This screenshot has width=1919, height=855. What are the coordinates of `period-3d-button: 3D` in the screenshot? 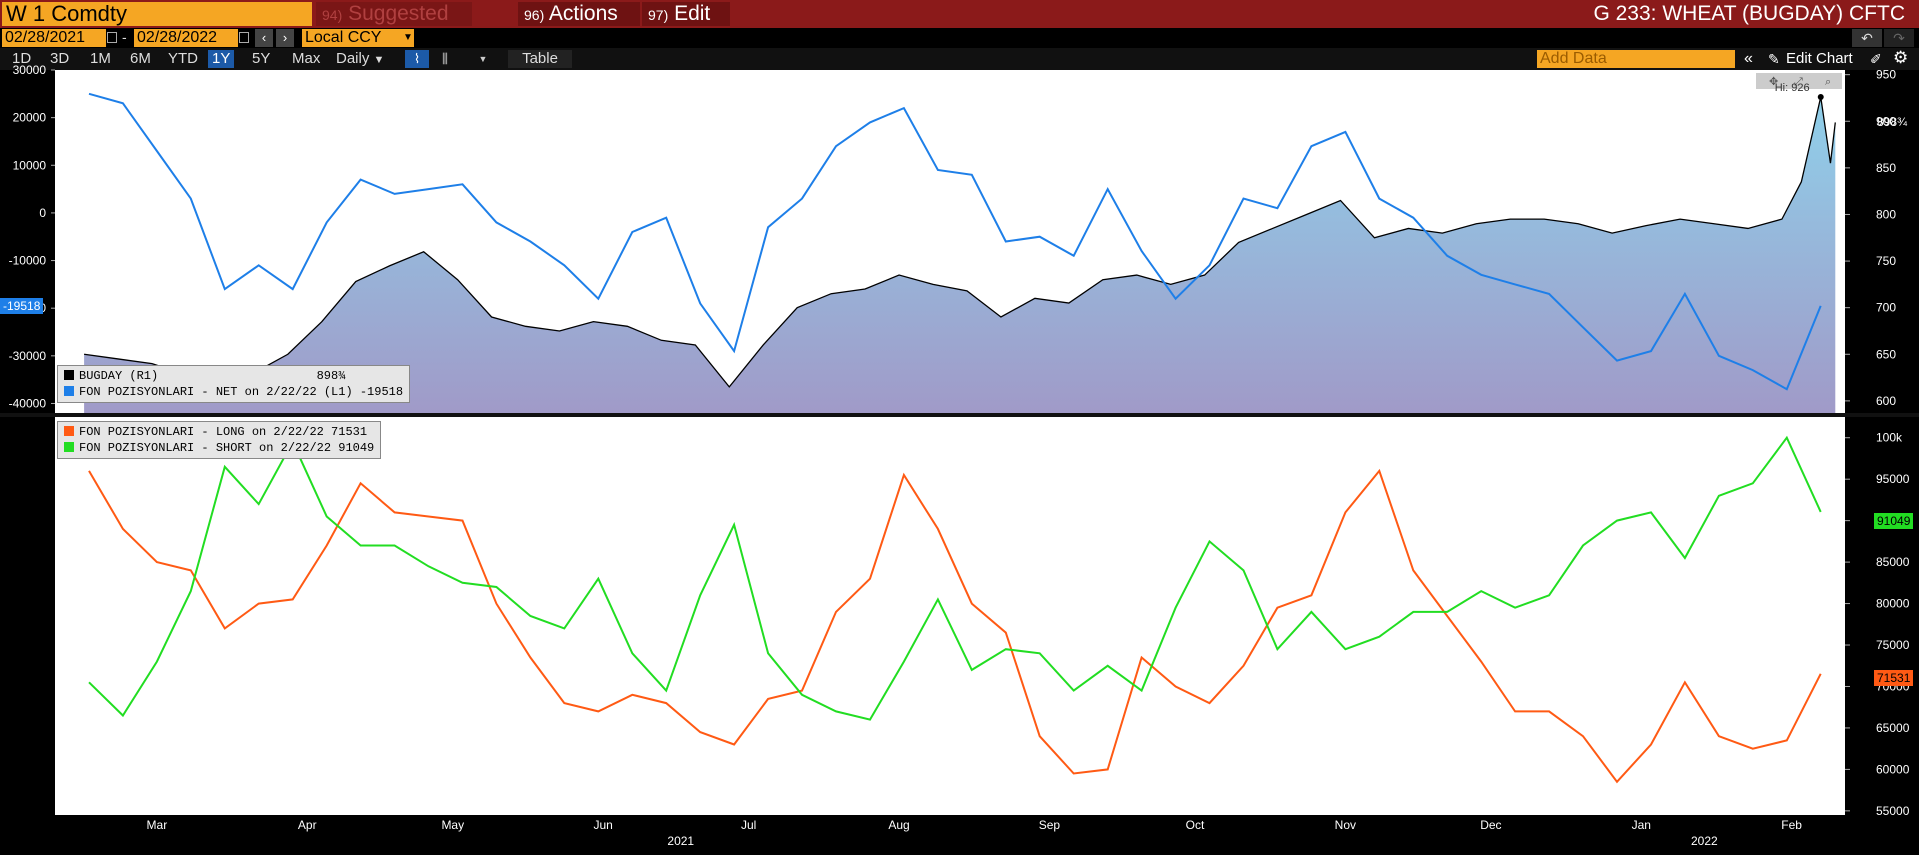 It's located at (60, 58).